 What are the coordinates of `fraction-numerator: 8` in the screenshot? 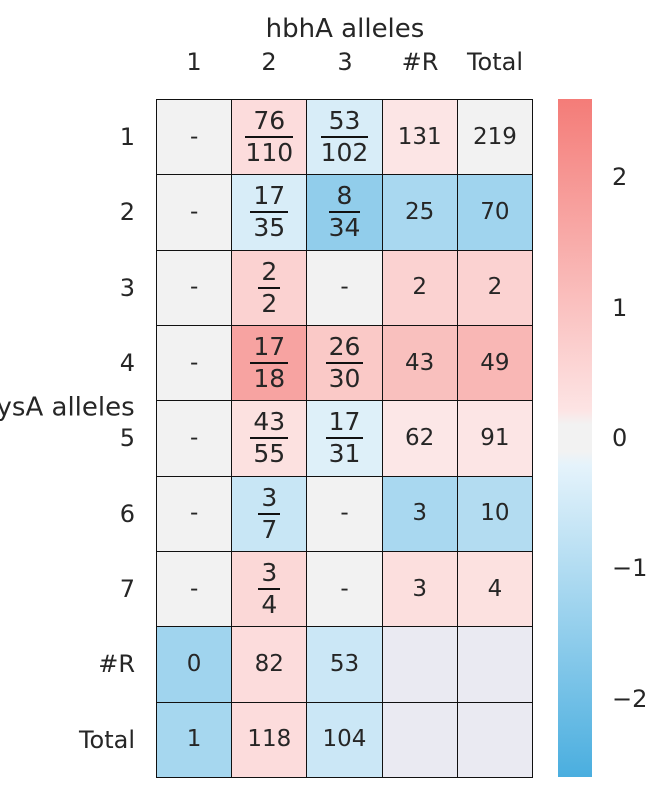 It's located at (344, 196).